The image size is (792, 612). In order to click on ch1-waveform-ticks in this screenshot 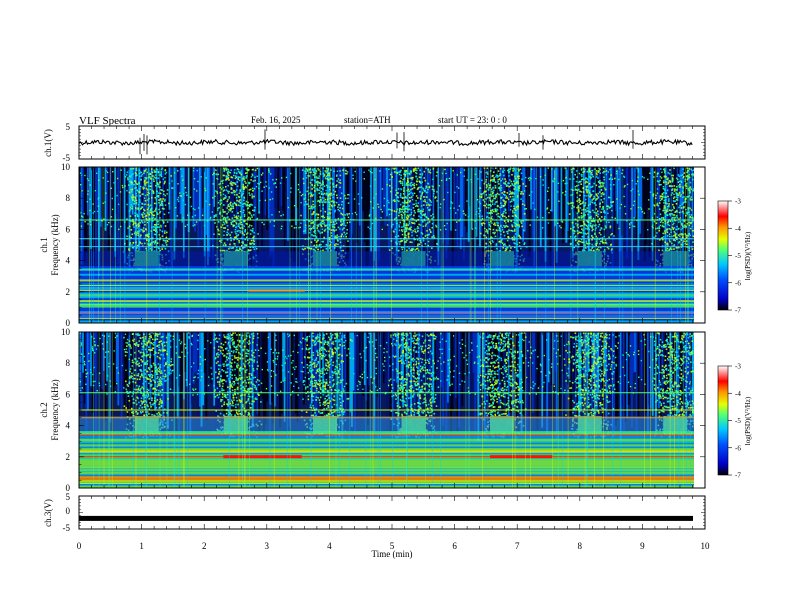, I will do `click(392, 142)`.